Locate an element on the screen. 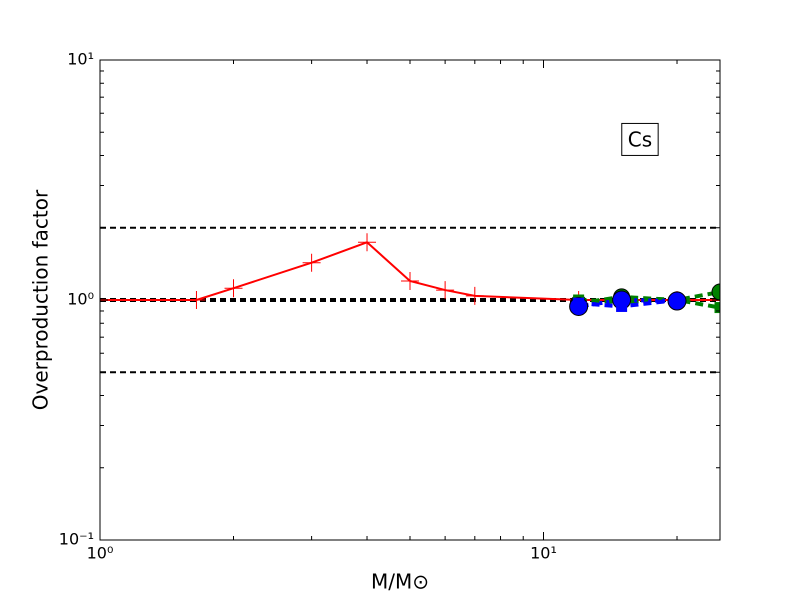 This screenshot has width=800, height=600. y-axis-label: Overproduction factor is located at coordinates (41, 299).